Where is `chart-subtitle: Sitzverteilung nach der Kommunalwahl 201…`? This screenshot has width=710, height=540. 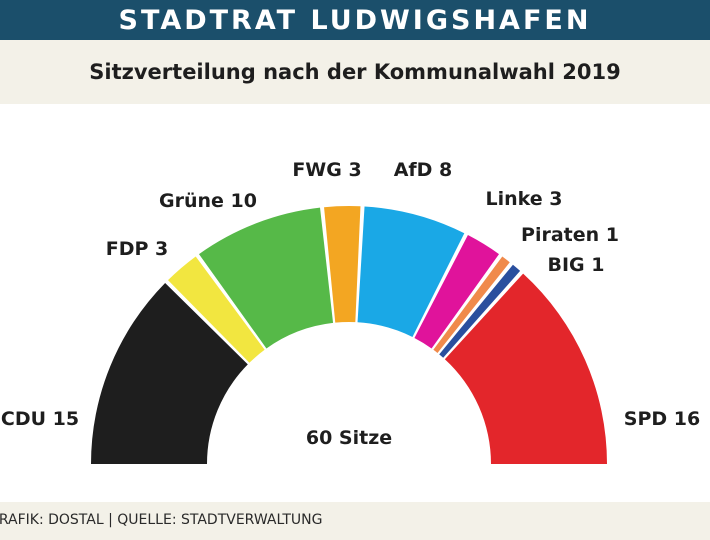 chart-subtitle: Sitzverteilung nach der Kommunalwahl 201… is located at coordinates (355, 72).